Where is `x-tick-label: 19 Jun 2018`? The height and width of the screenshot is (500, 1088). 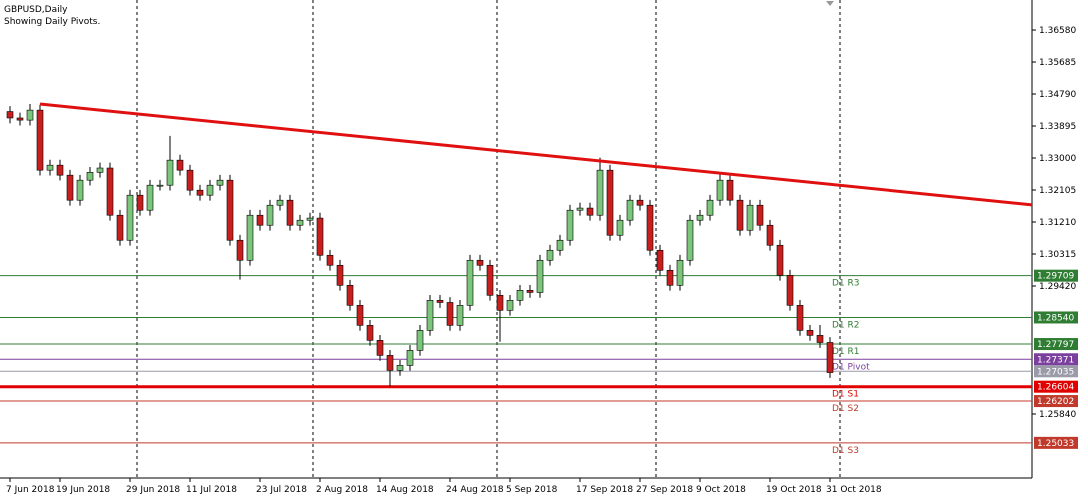
x-tick-label: 19 Jun 2018 is located at coordinates (83, 490).